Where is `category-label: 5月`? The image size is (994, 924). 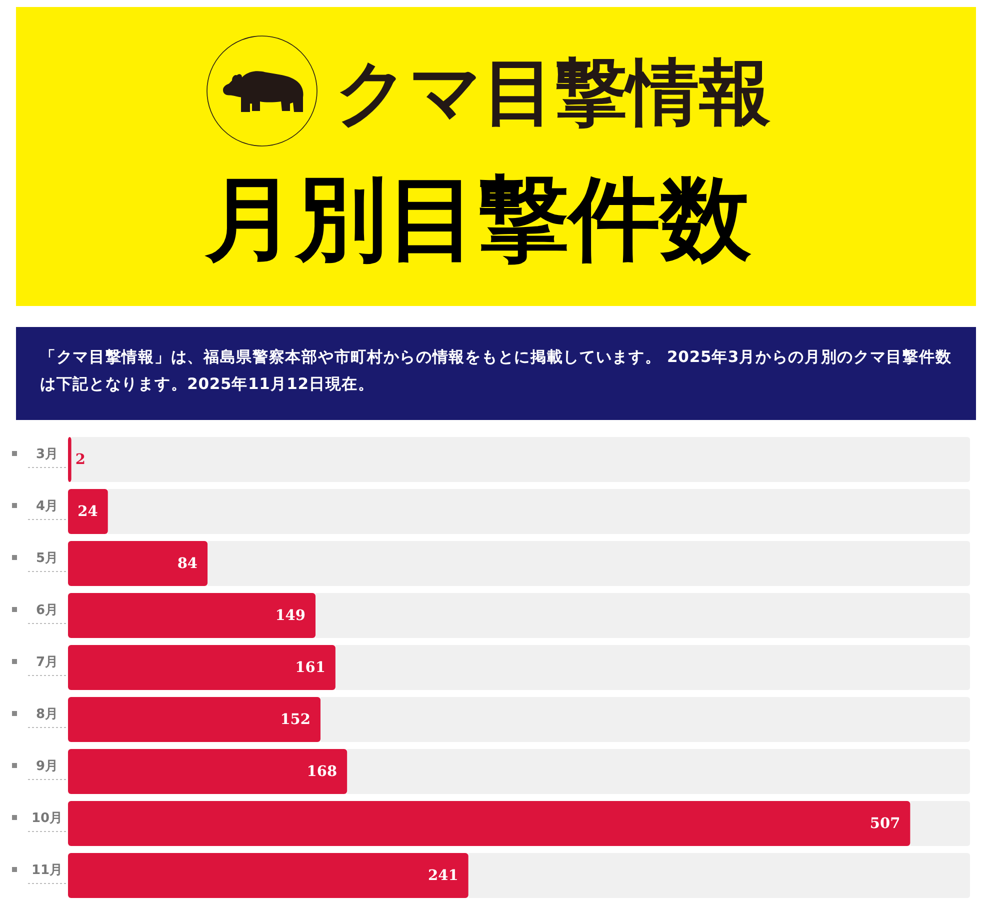
category-label: 5月 is located at coordinates (47, 558).